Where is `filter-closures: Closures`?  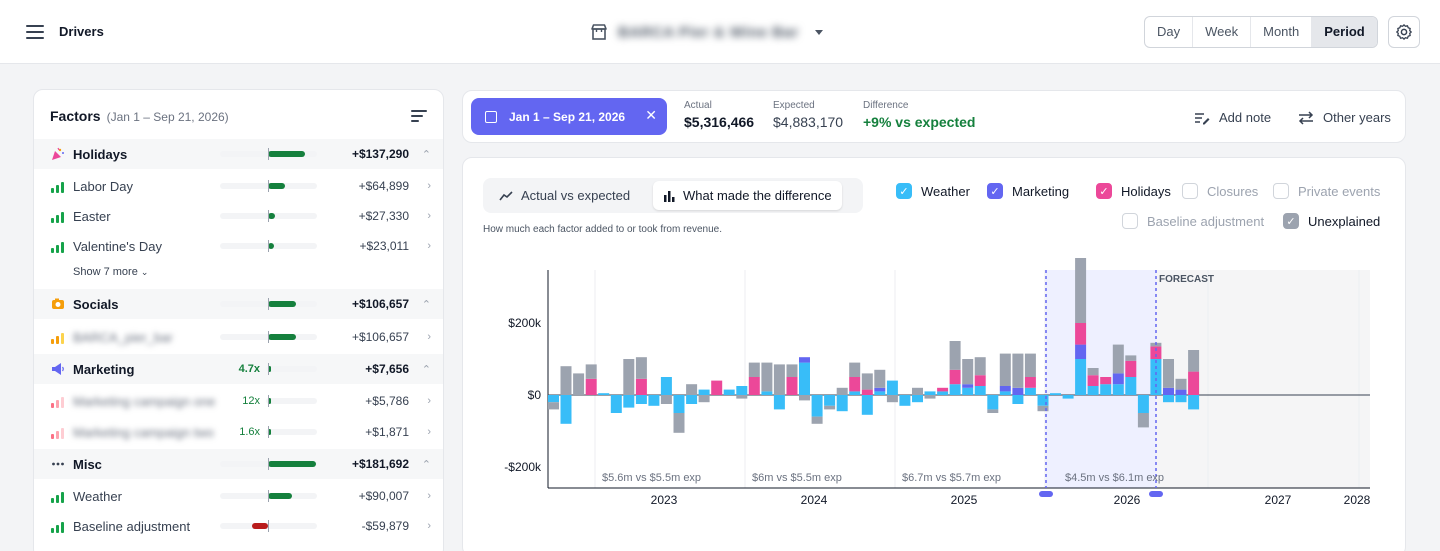 filter-closures: Closures is located at coordinates (1220, 191).